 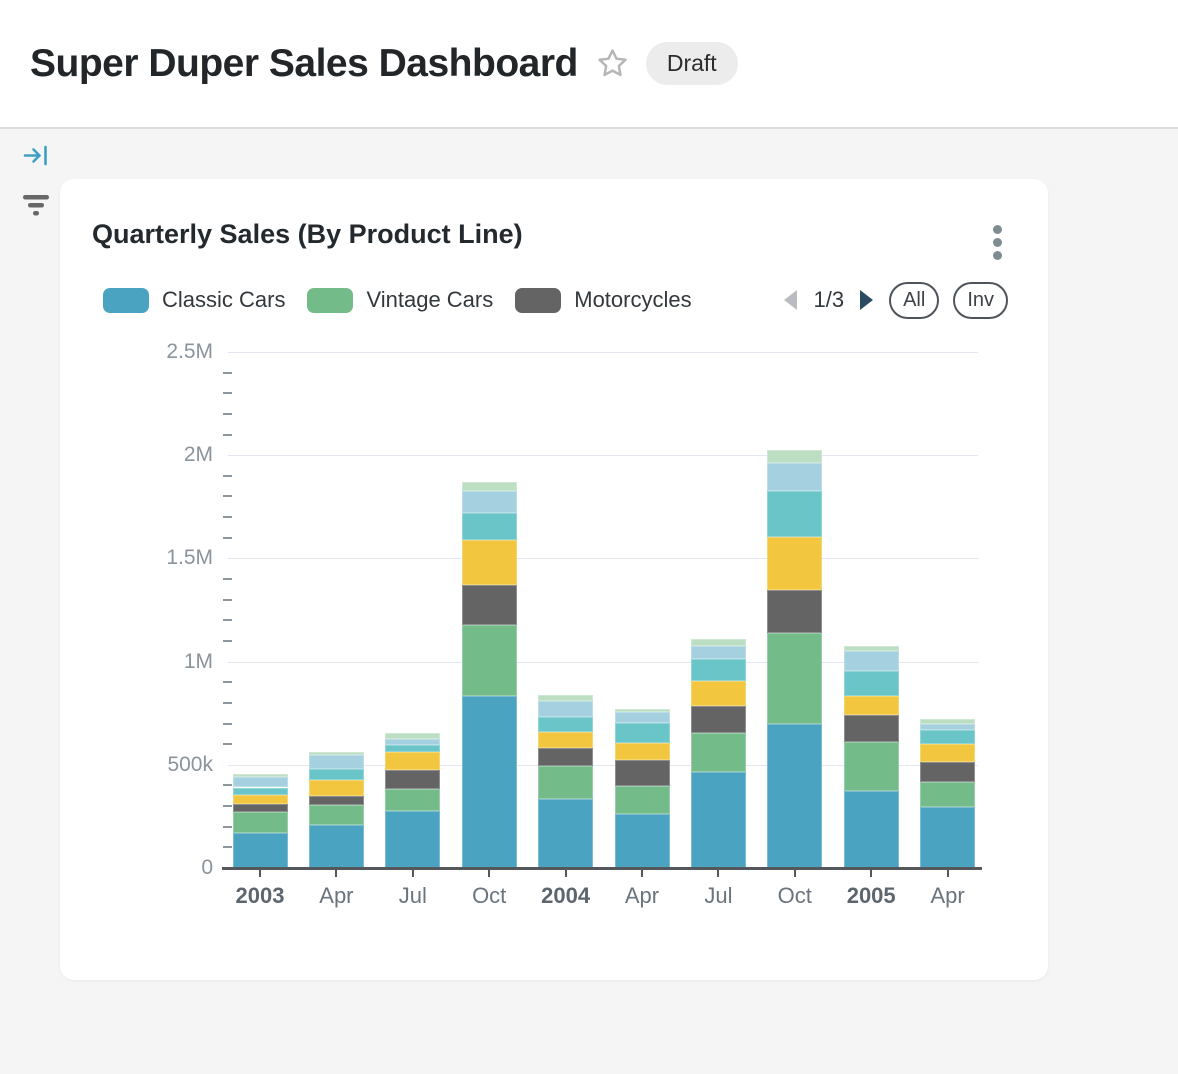 I want to click on legend-next-button, so click(x=866, y=300).